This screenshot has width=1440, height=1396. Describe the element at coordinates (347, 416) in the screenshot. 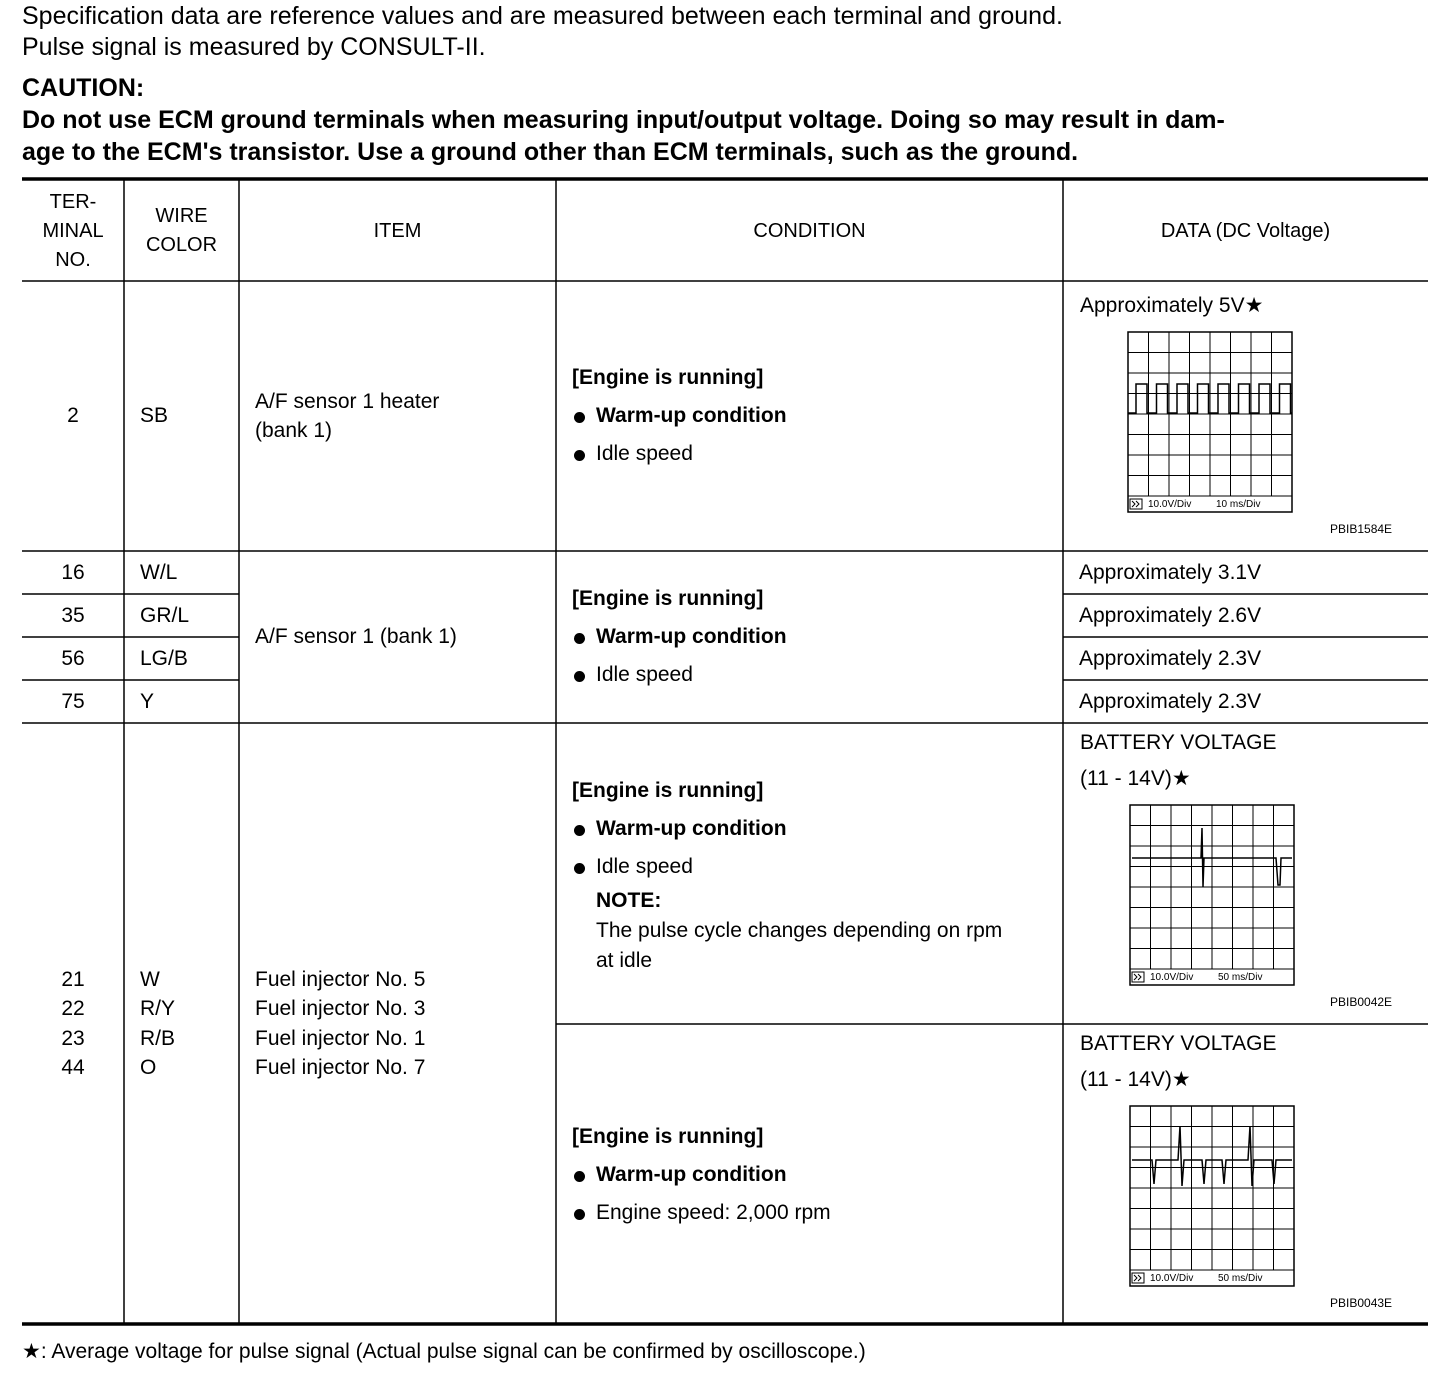

I see `item: A/F sensor 1 heater (bank 1)` at that location.